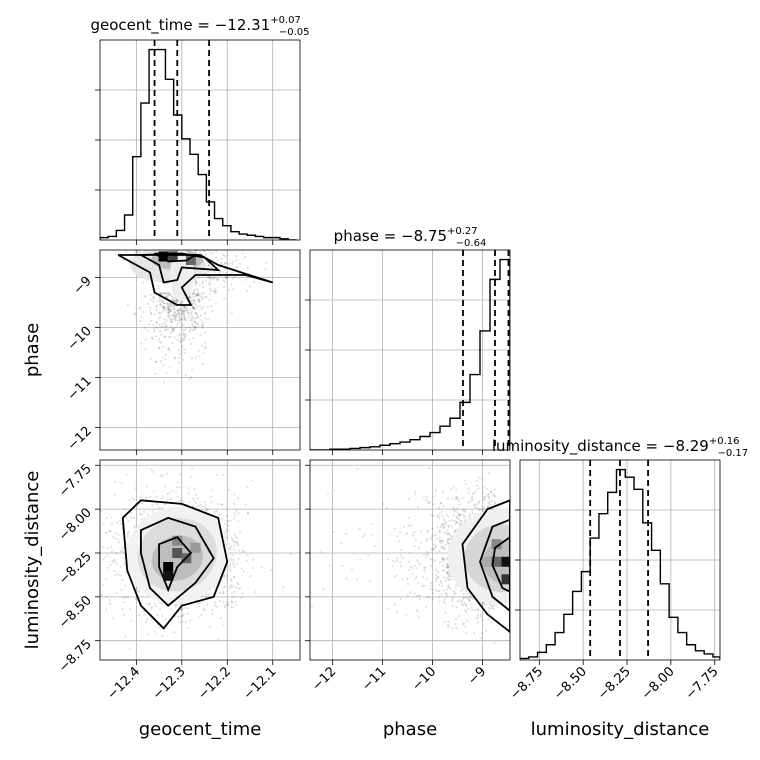 This screenshot has height=760, width=760. I want to click on x-tick-label-phase: −9, so click(477, 676).